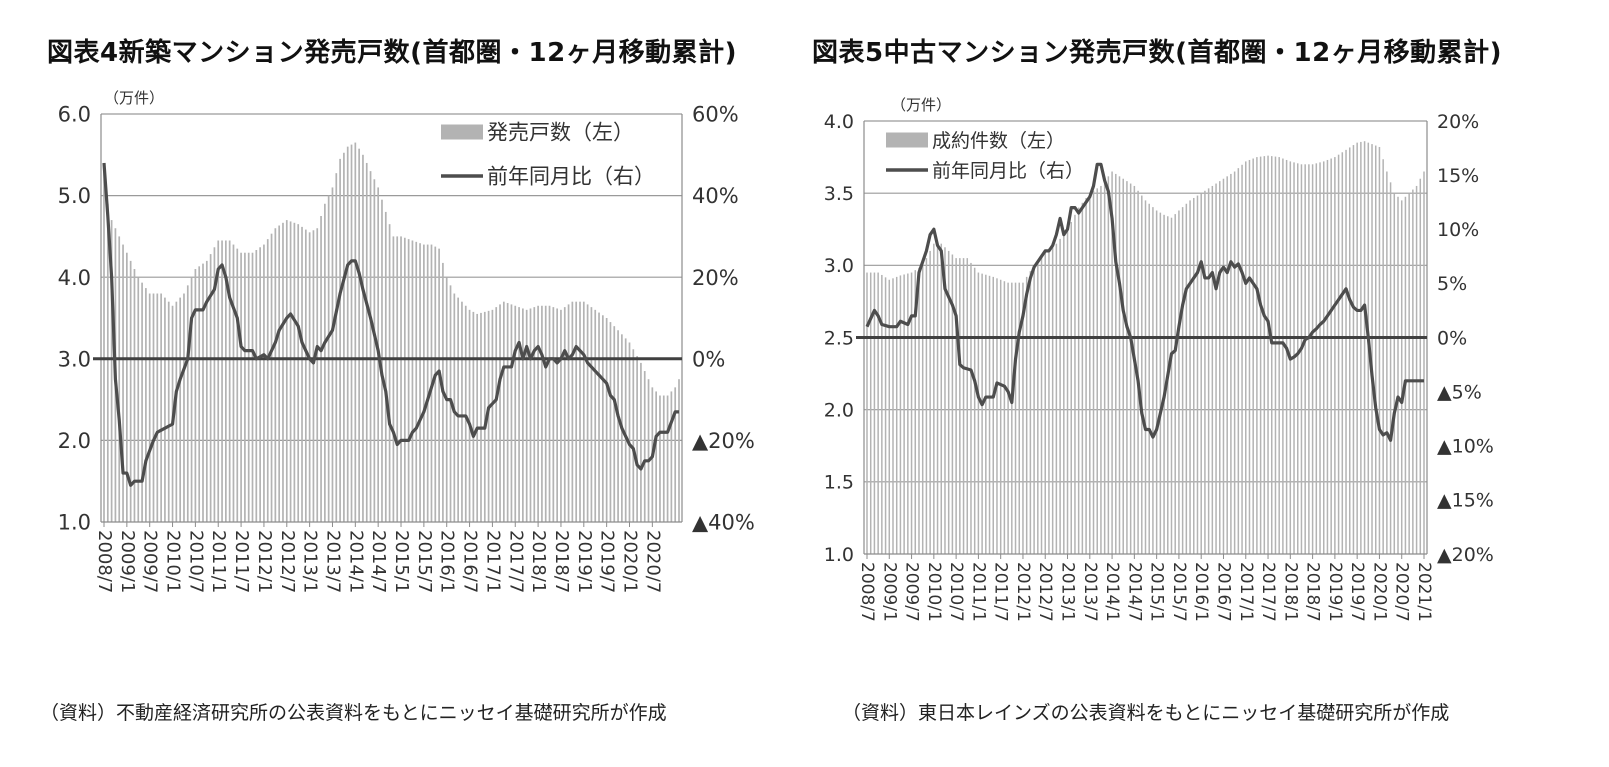 This screenshot has width=1609, height=767. Describe the element at coordinates (1001, 592) in the screenshot. I see `x-tick-label: 2011/7` at that location.